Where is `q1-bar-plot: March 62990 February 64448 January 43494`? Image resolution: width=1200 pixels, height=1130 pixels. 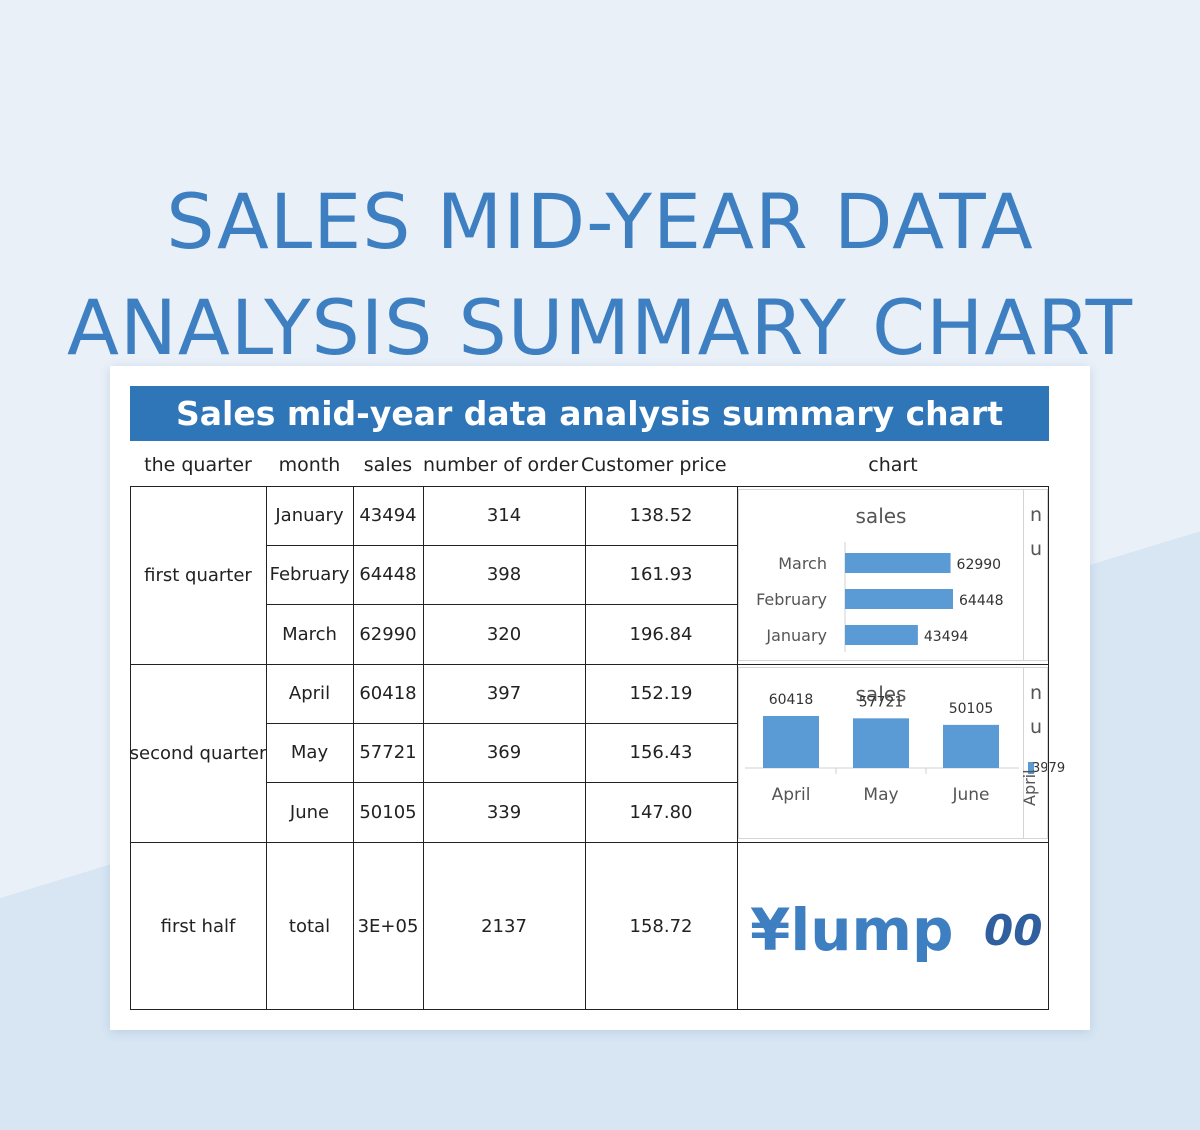
q1-bar-plot: March 62990 February 64448 January 43494 is located at coordinates (880, 597).